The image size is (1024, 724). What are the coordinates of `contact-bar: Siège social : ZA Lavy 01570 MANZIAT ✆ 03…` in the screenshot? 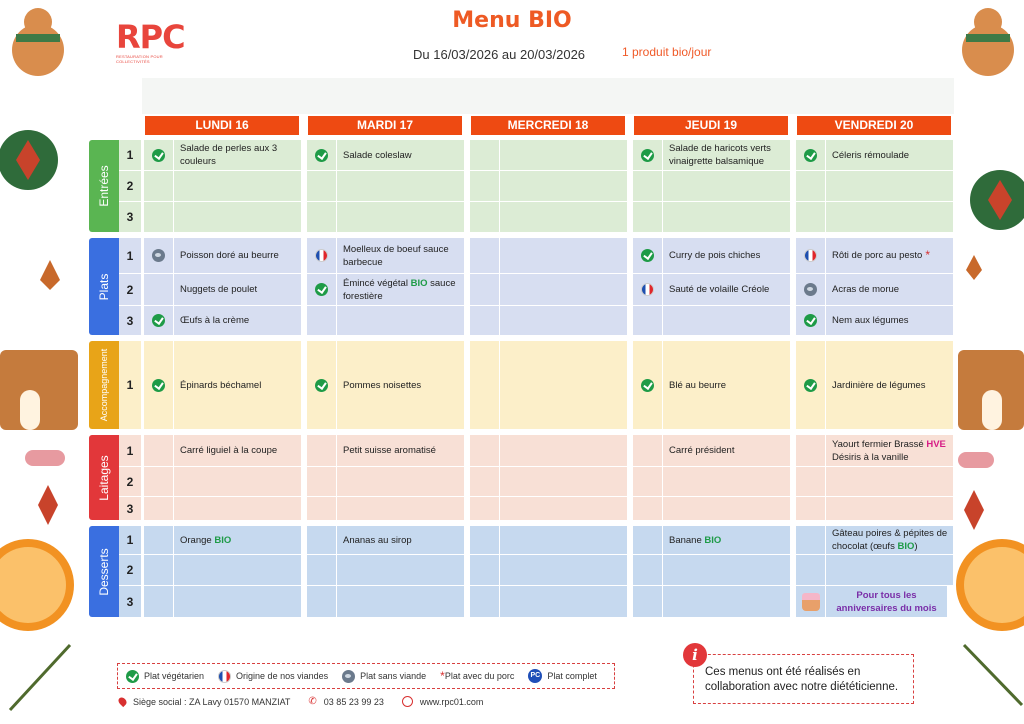 It's located at (308, 701).